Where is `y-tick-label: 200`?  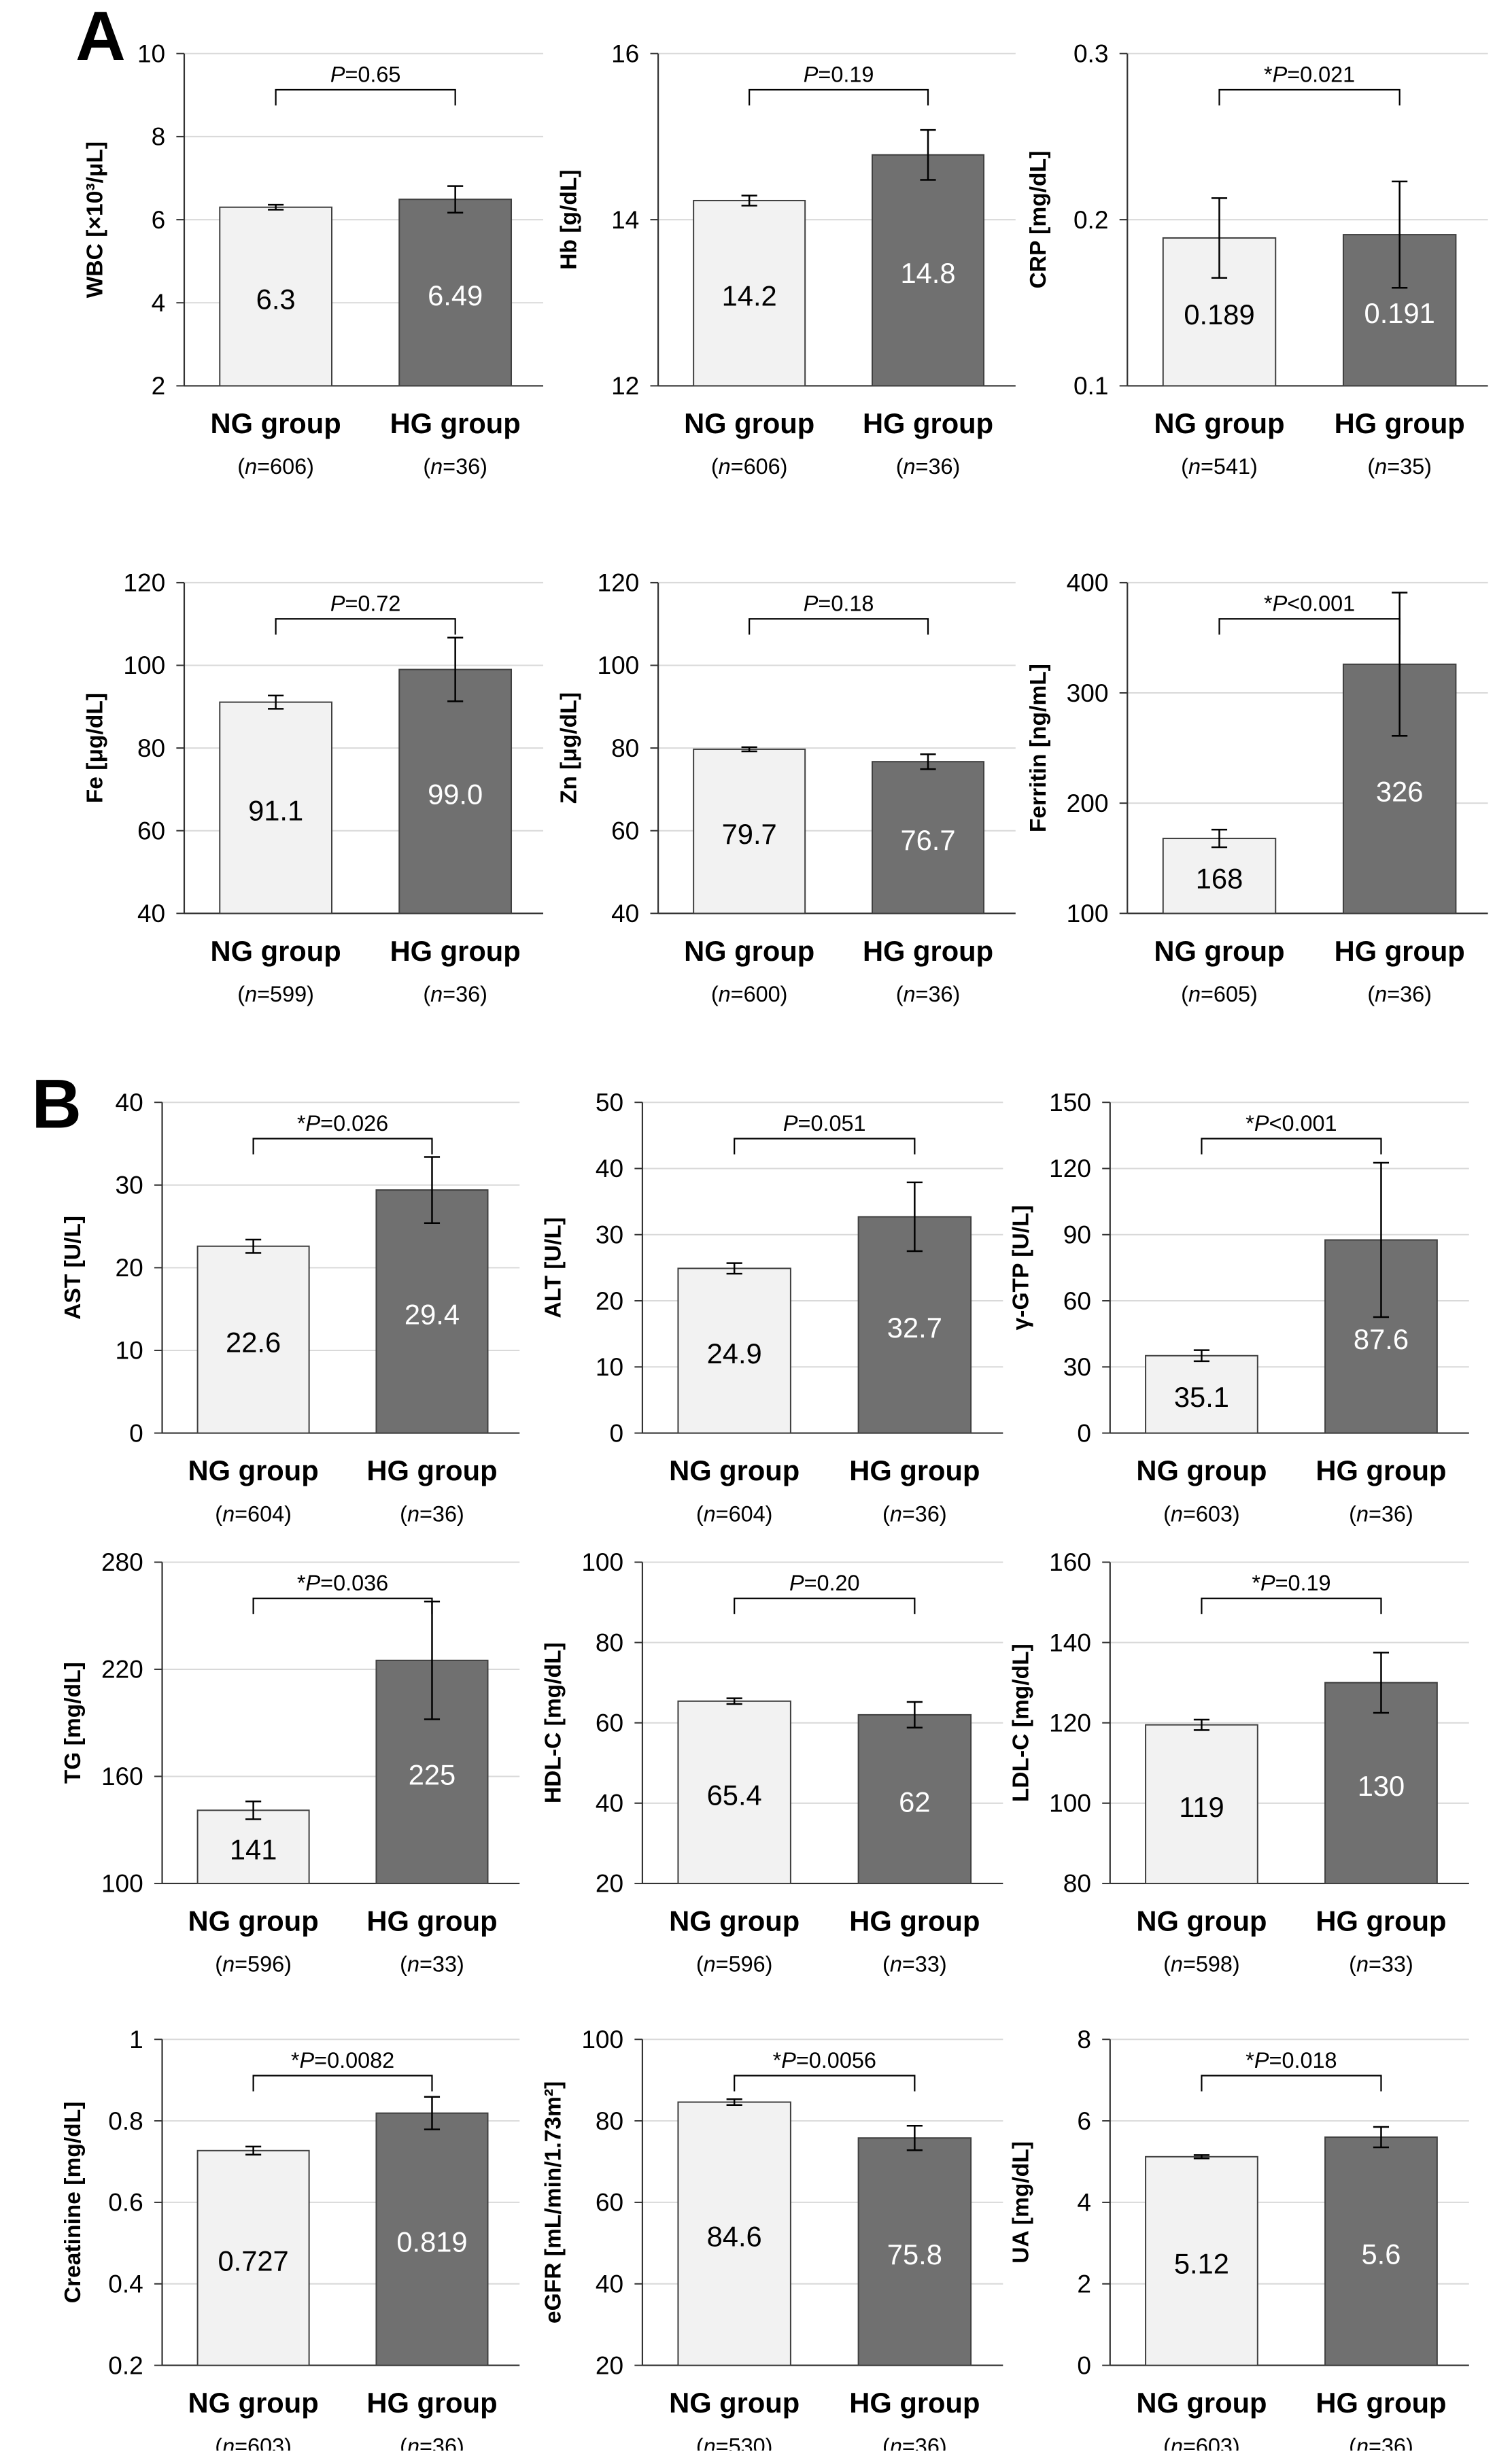 y-tick-label: 200 is located at coordinates (1088, 803).